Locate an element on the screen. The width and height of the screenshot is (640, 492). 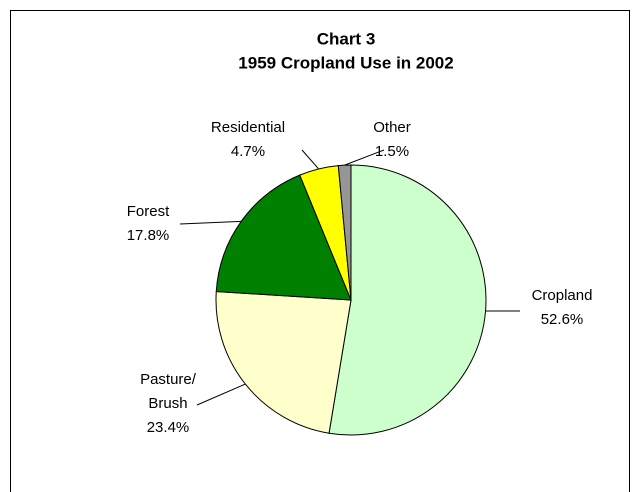
slice-value-label: 52.6% is located at coordinates (562, 319).